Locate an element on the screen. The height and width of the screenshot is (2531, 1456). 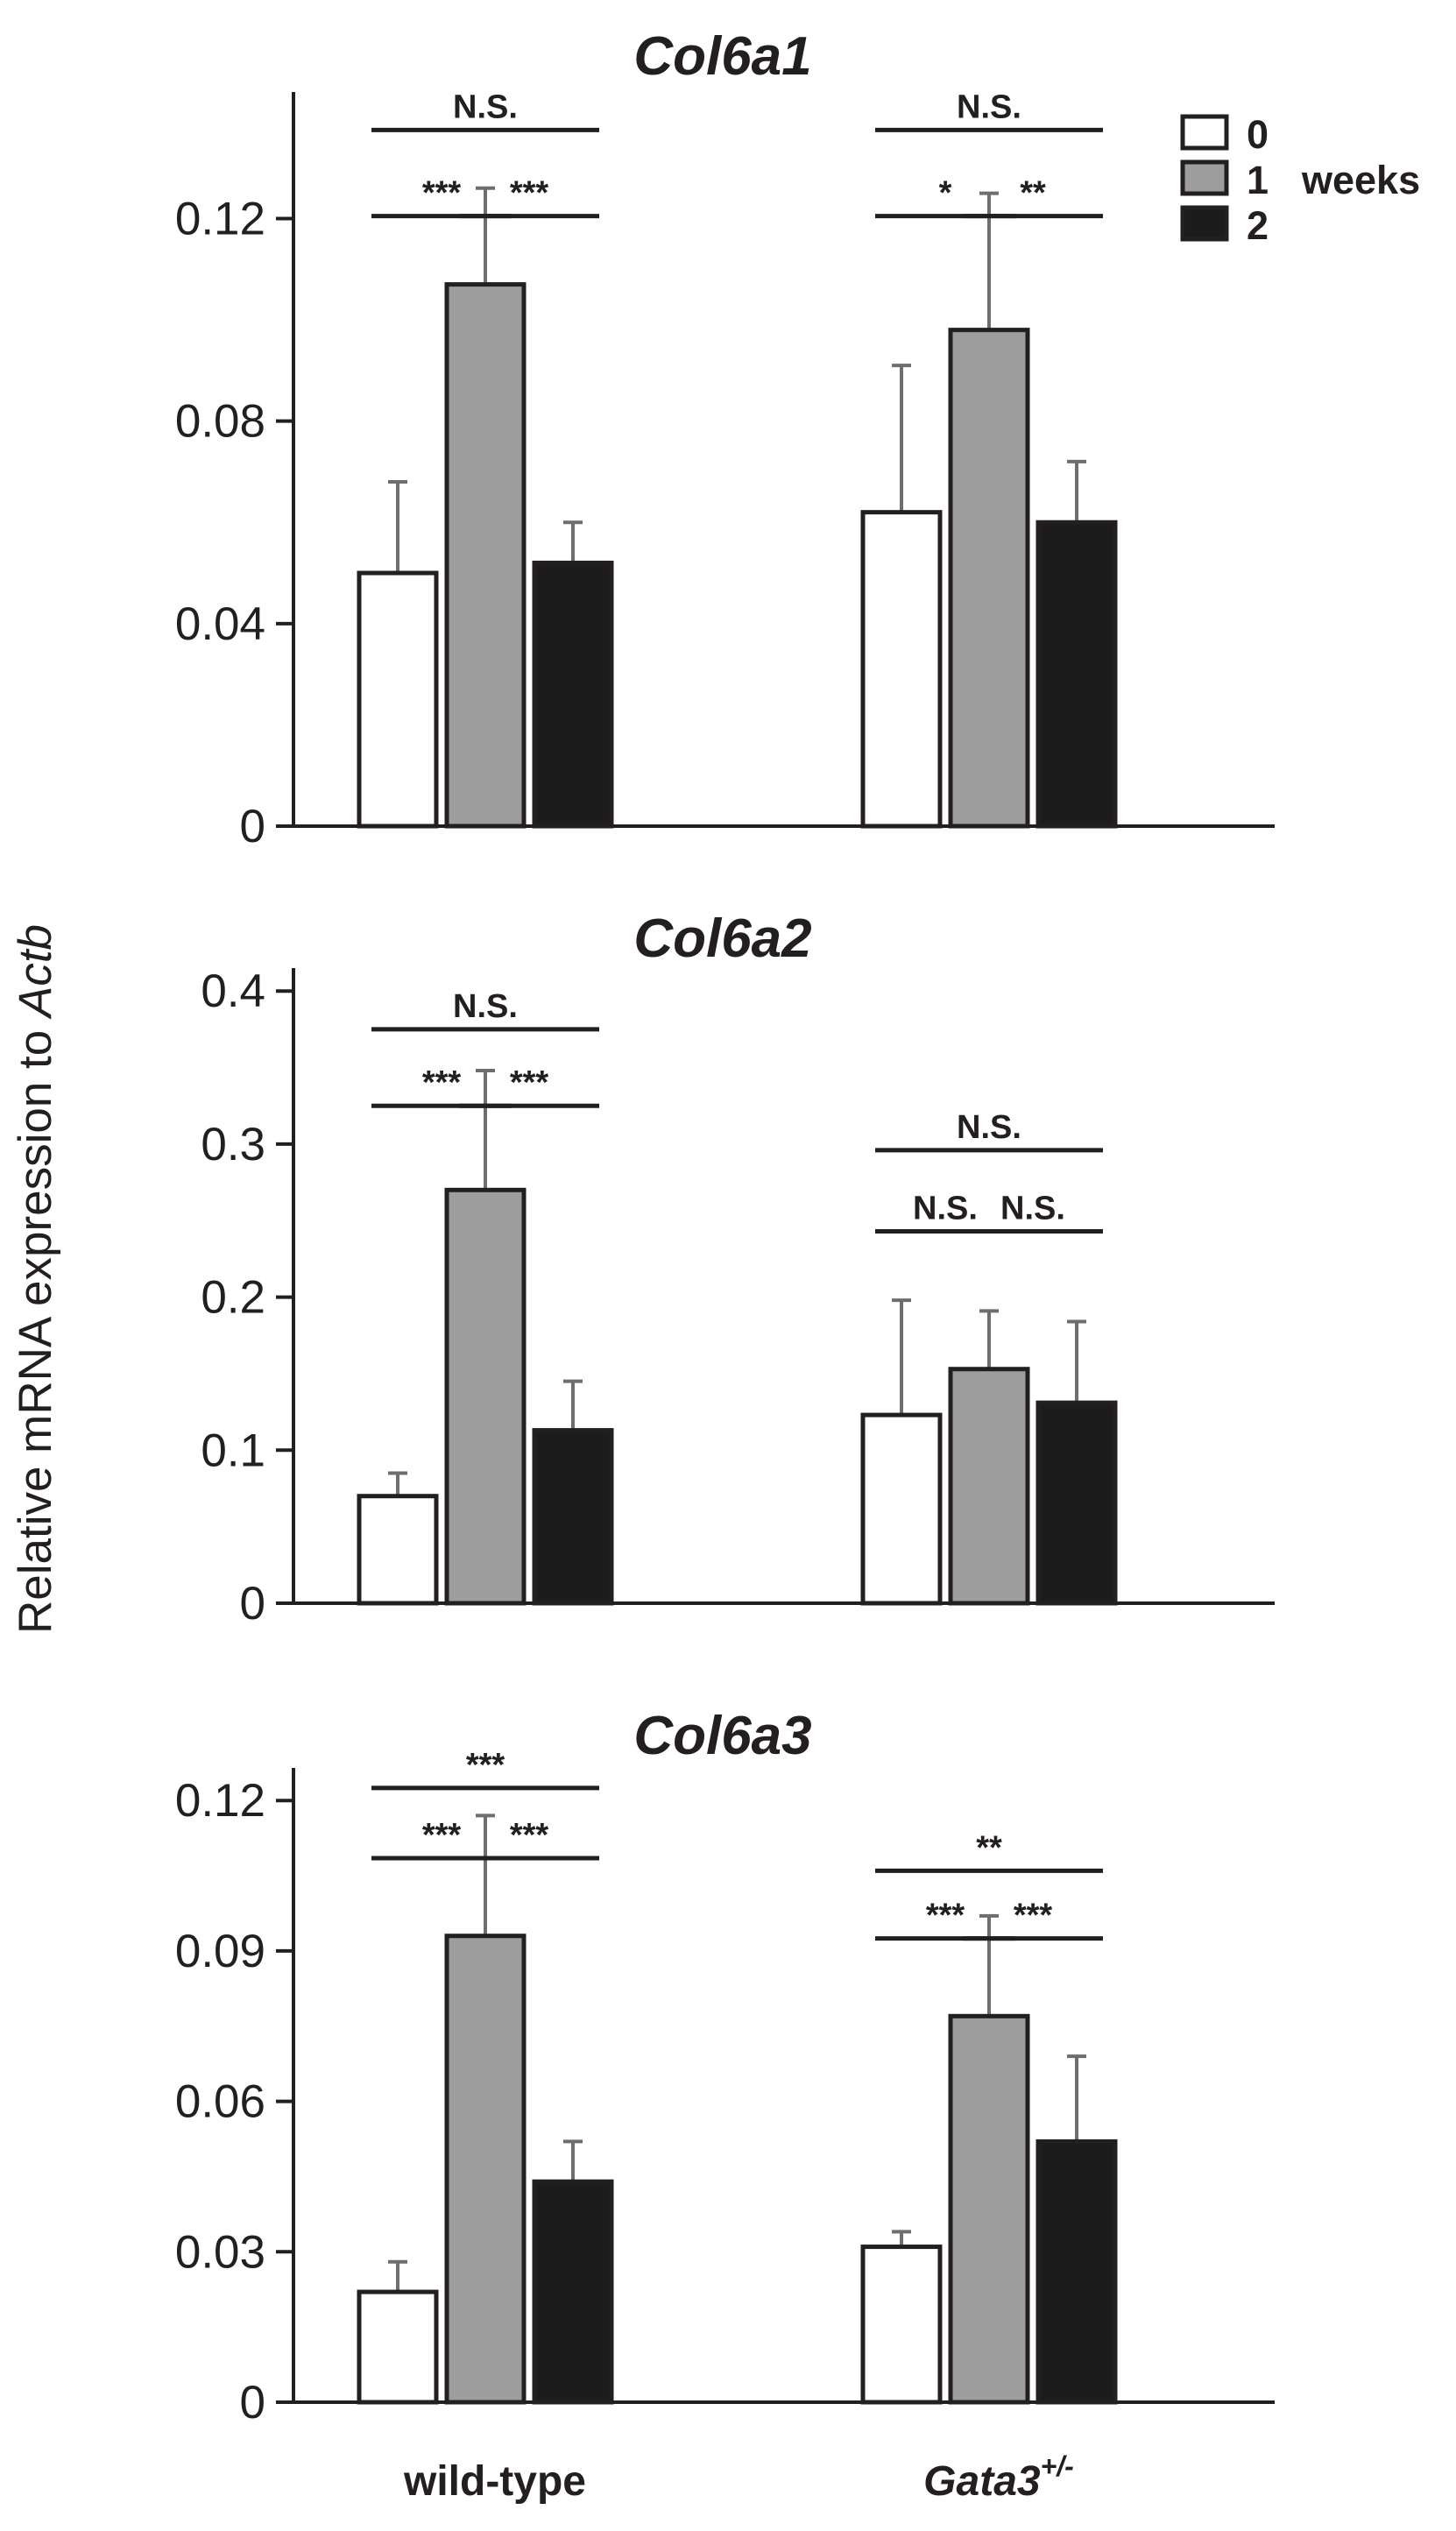
y-tick-label: 0.06 is located at coordinates (220, 2102).